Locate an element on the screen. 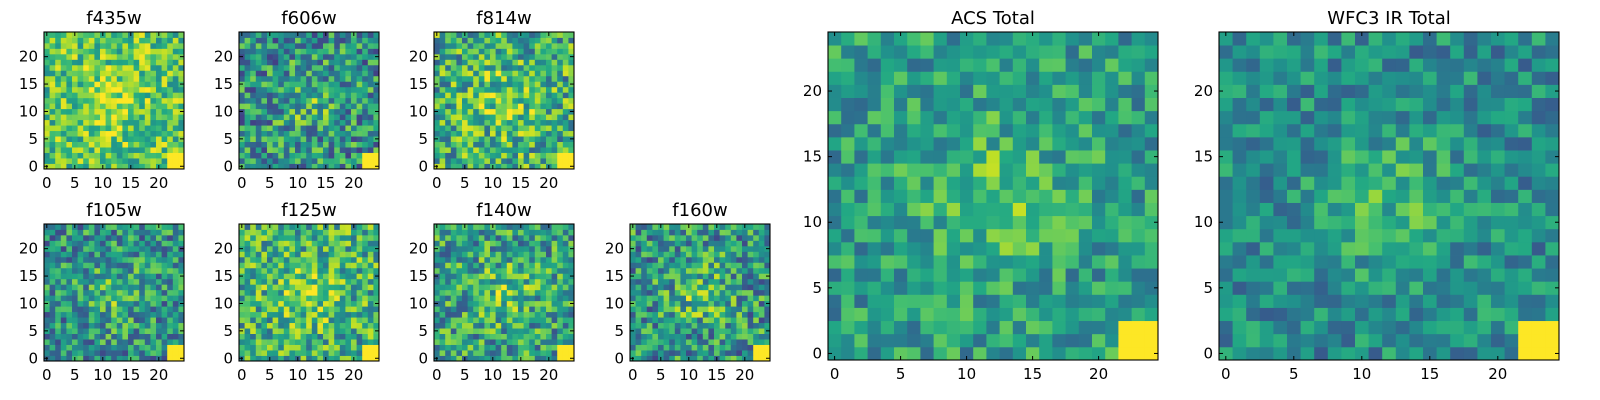 This screenshot has width=1600, height=400. x-tick-label: 15 is located at coordinates (716, 375).